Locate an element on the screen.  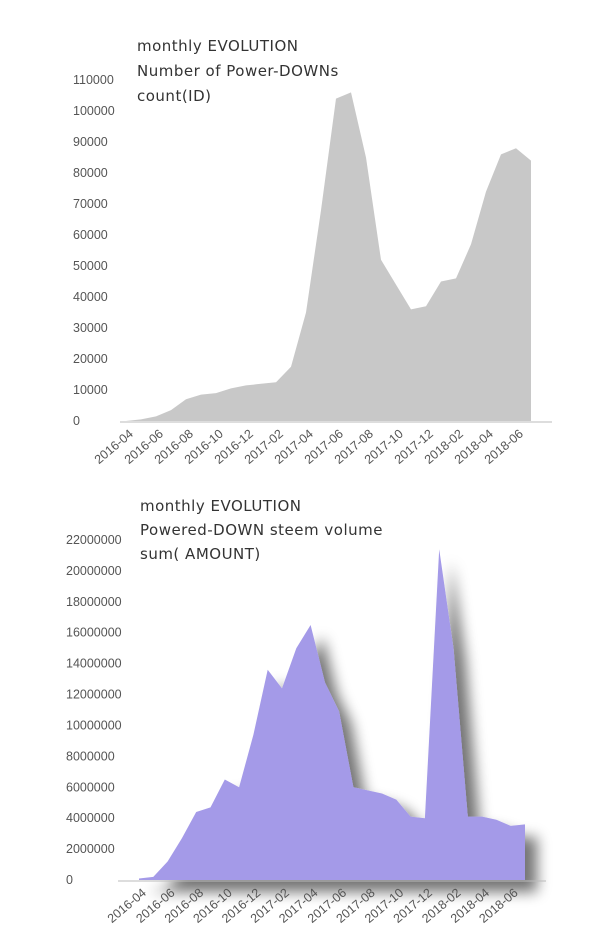
y-tick-label: 22000000 is located at coordinates (94, 540).